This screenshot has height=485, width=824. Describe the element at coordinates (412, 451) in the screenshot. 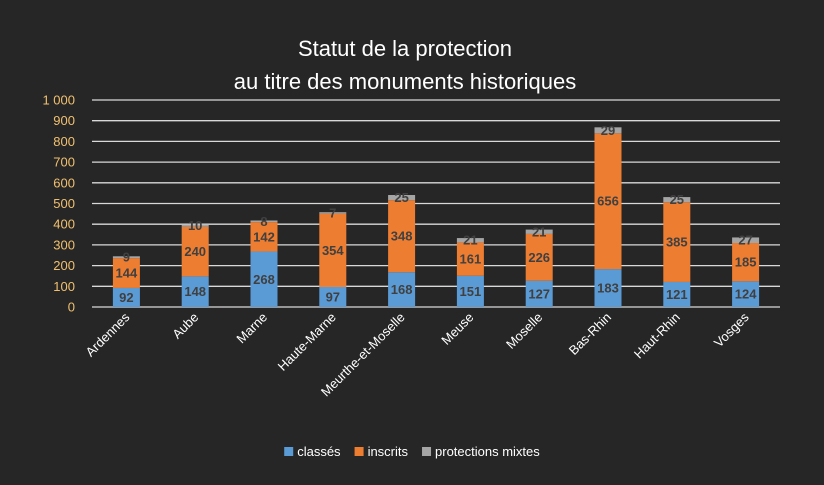

I see `legend: classés inscrits protections mixtes` at that location.